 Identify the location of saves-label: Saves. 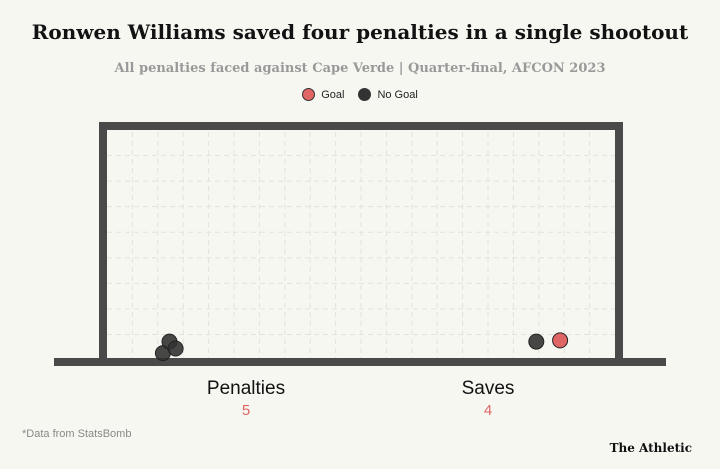
(488, 388).